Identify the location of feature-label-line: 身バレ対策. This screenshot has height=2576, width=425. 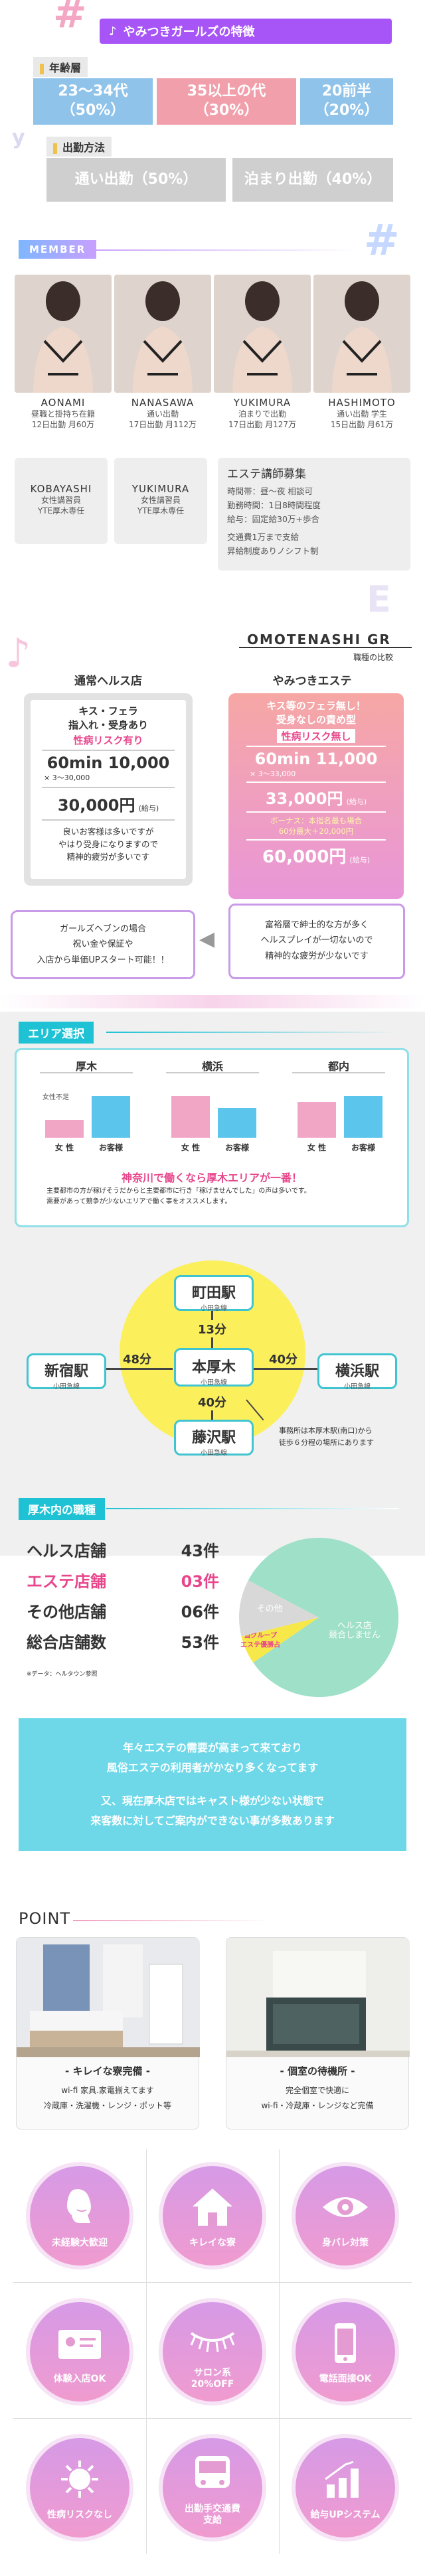
(345, 2242).